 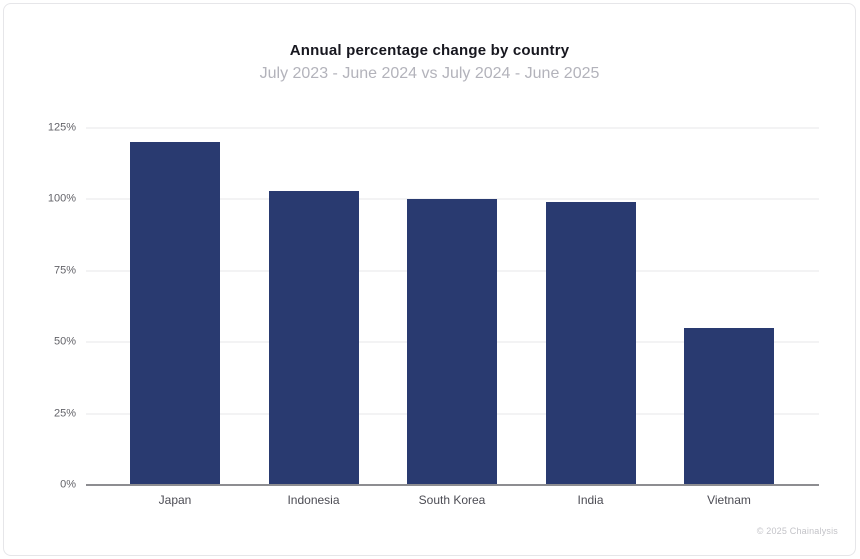 I want to click on y-tick-label-125: 125%, so click(x=61, y=127).